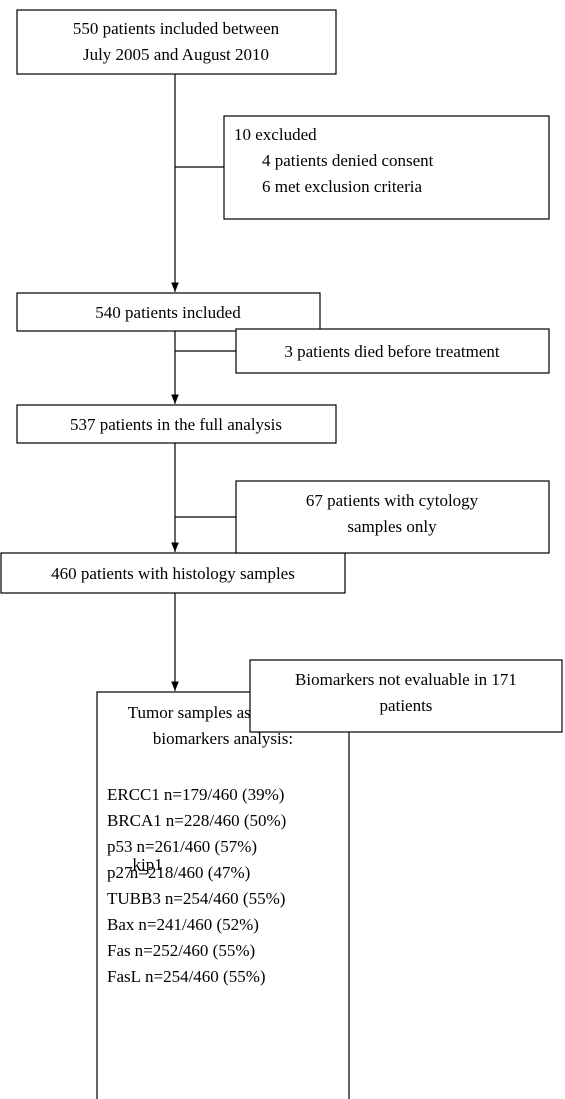 This screenshot has height=1099, width=565. I want to click on biomarker-name: p27, so click(120, 872).